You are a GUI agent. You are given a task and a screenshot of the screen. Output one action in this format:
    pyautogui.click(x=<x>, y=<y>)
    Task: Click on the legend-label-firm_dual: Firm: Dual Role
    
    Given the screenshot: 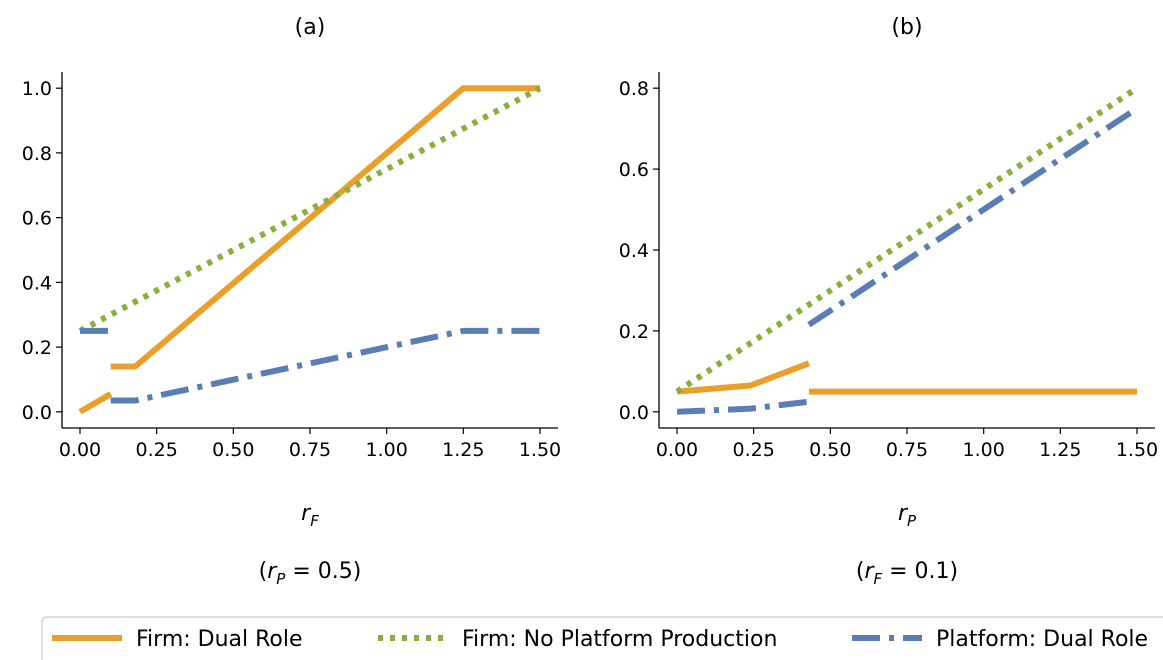 What is the action you would take?
    pyautogui.click(x=219, y=639)
    